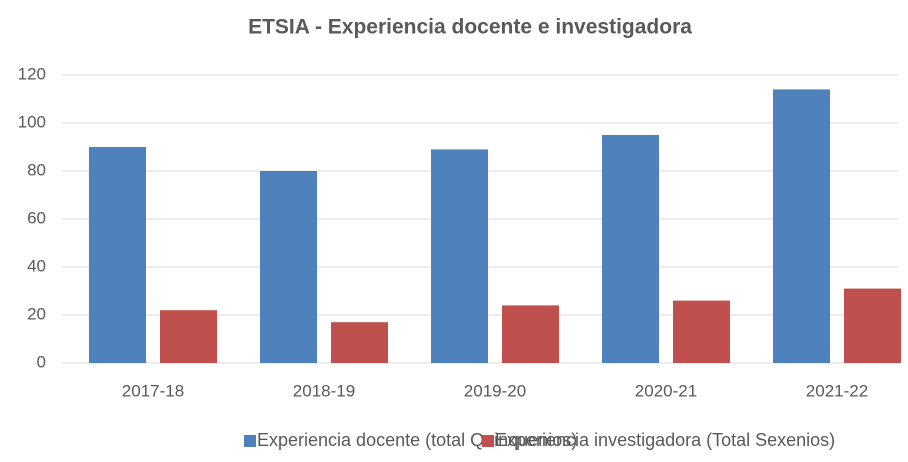 The width and height of the screenshot is (908, 462). Describe the element at coordinates (41, 361) in the screenshot. I see `y-tick-label: 0` at that location.